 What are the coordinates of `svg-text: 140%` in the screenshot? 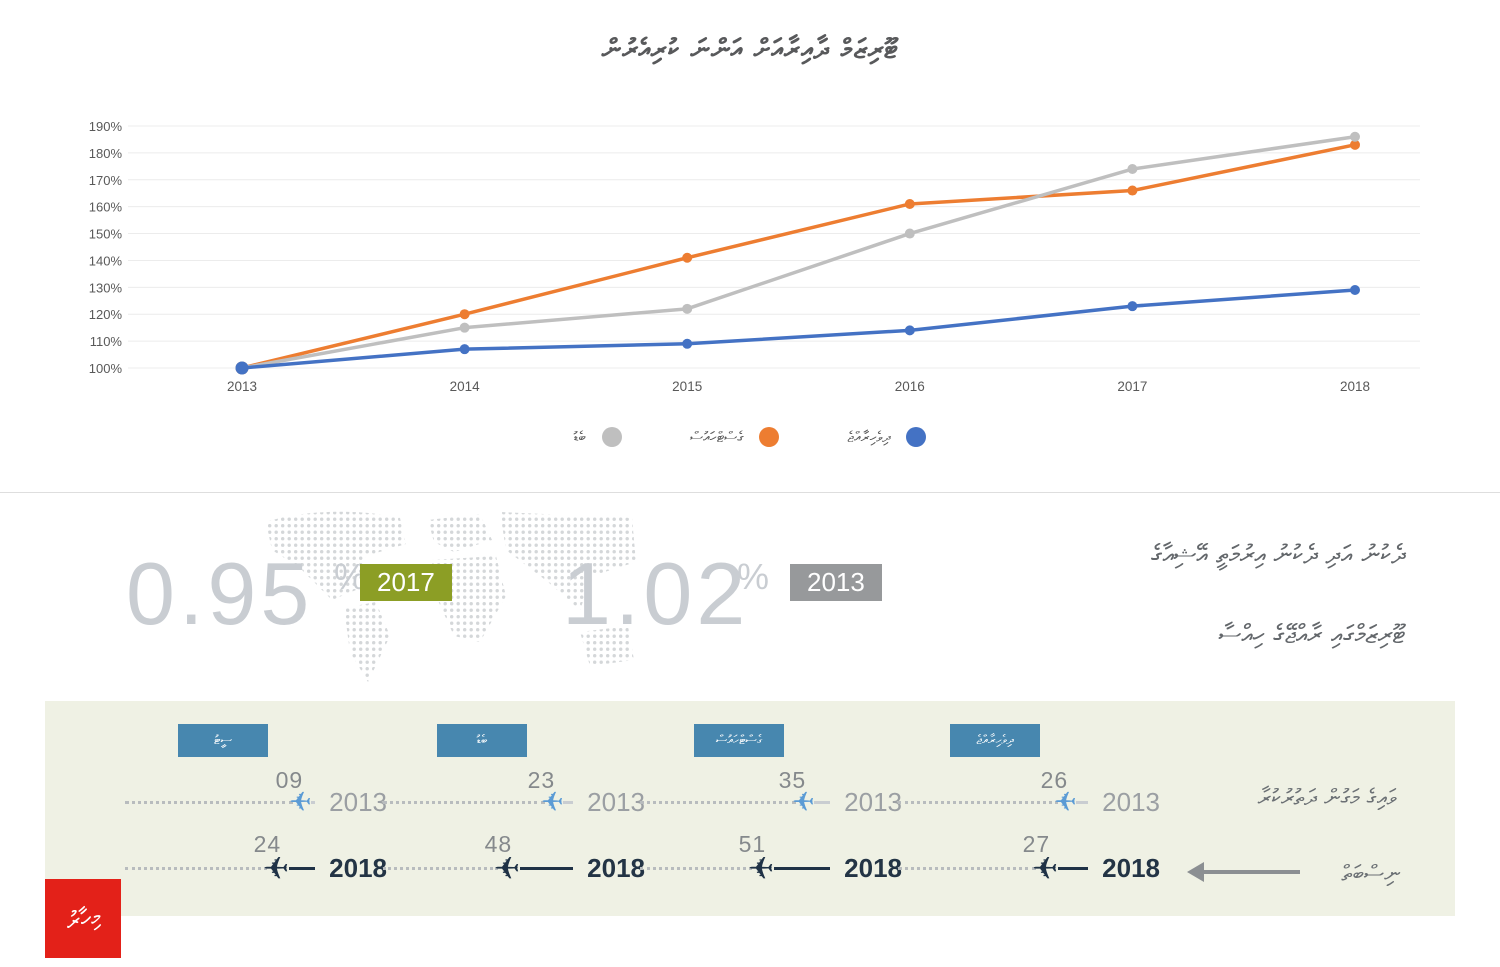 It's located at (106, 260).